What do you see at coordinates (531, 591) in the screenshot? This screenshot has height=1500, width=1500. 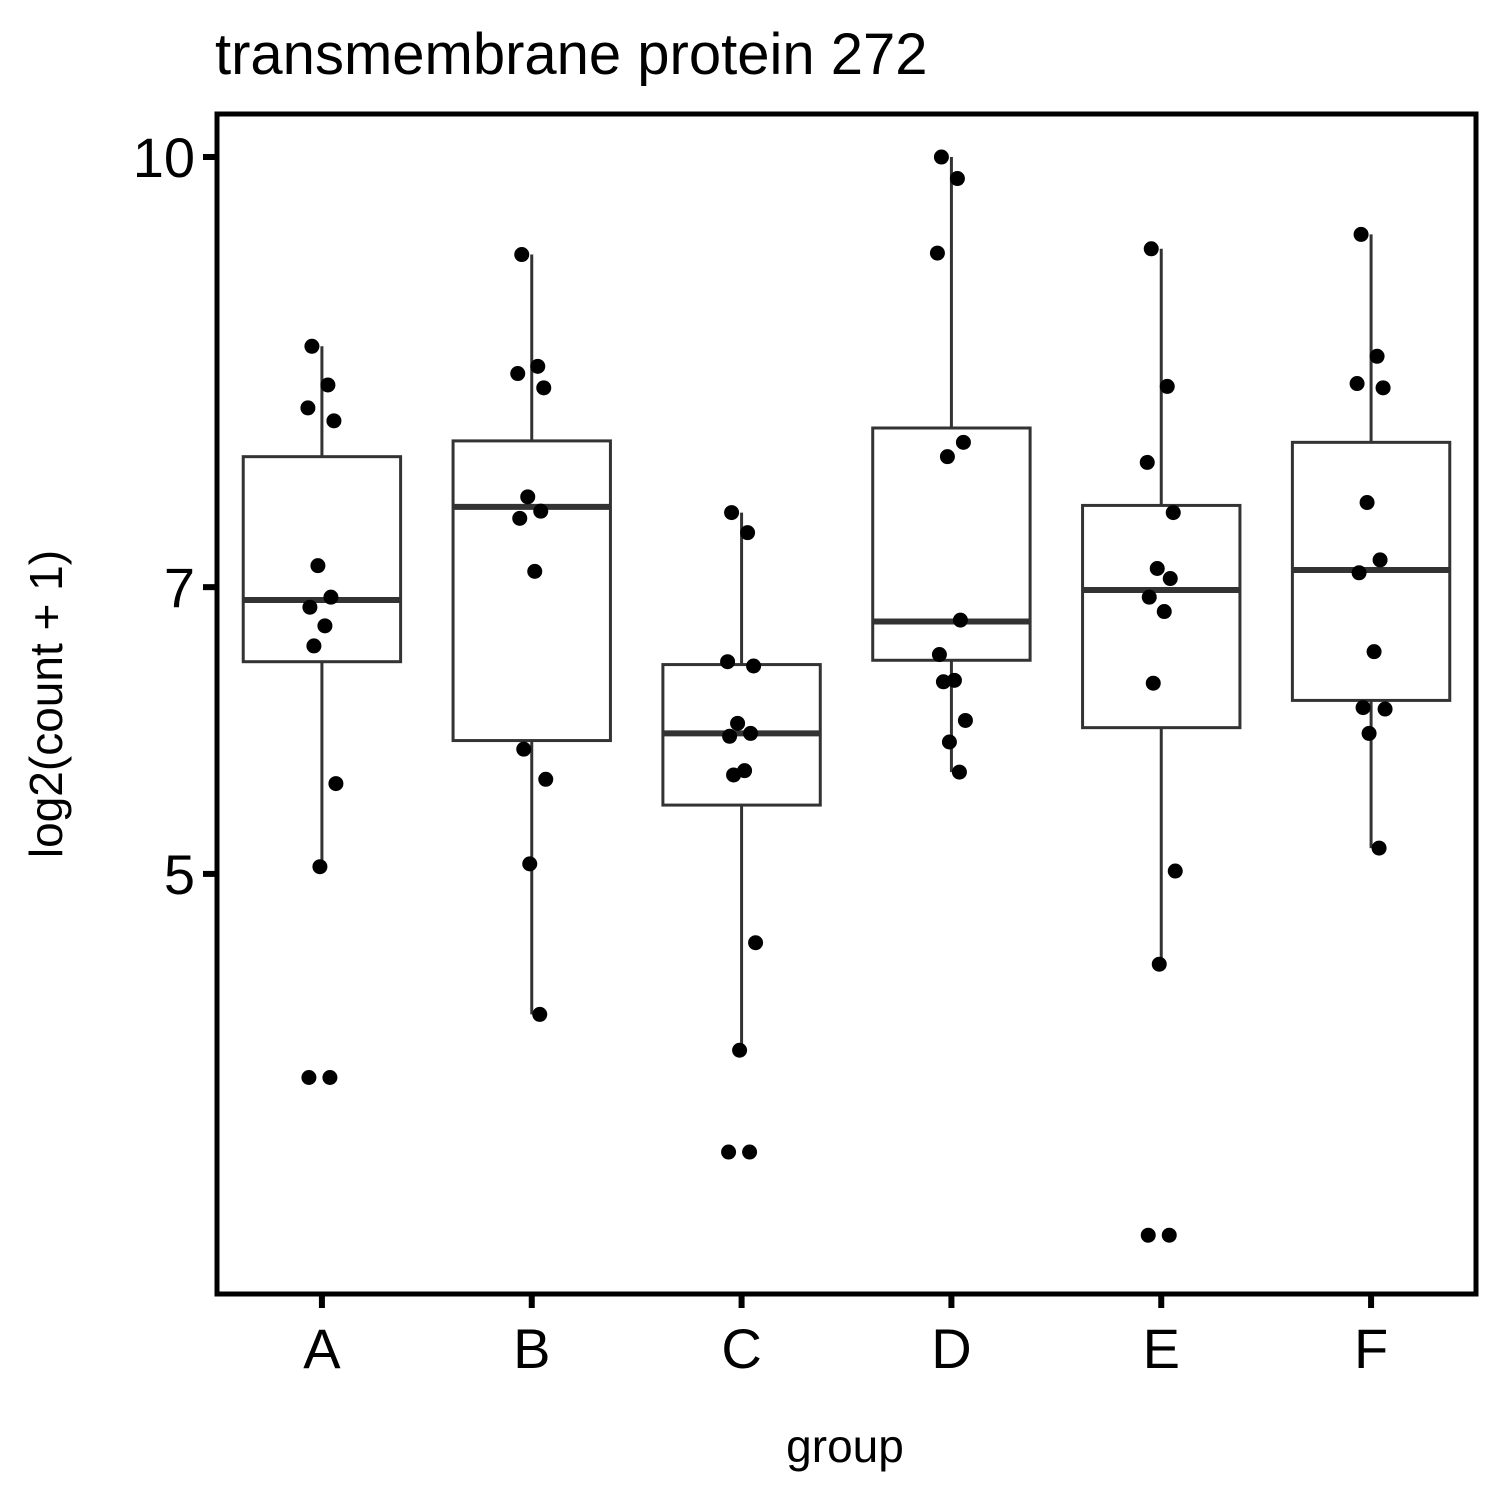 I see `box-b` at bounding box center [531, 591].